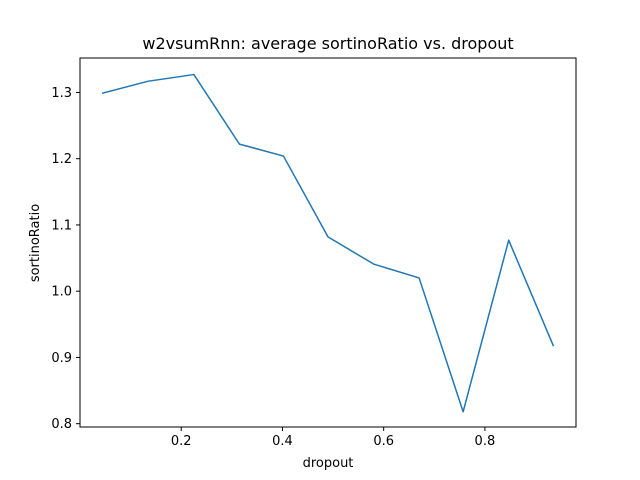 The width and height of the screenshot is (640, 480). What do you see at coordinates (61, 93) in the screenshot?
I see `y-tick-label: 1.3` at bounding box center [61, 93].